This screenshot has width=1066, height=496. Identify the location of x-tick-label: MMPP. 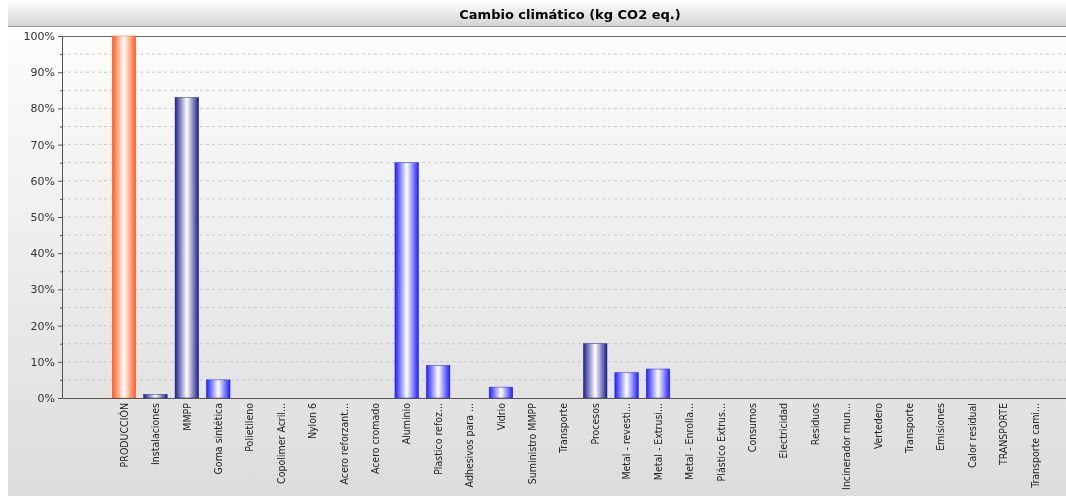
(186, 416).